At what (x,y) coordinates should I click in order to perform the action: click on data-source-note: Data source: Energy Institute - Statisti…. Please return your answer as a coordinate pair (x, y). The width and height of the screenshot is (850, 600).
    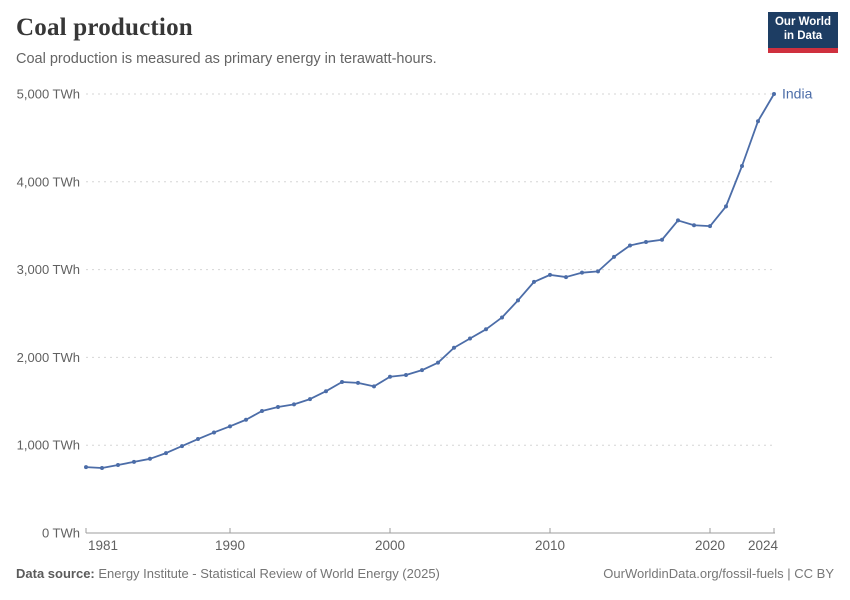
    Looking at the image, I should click on (228, 573).